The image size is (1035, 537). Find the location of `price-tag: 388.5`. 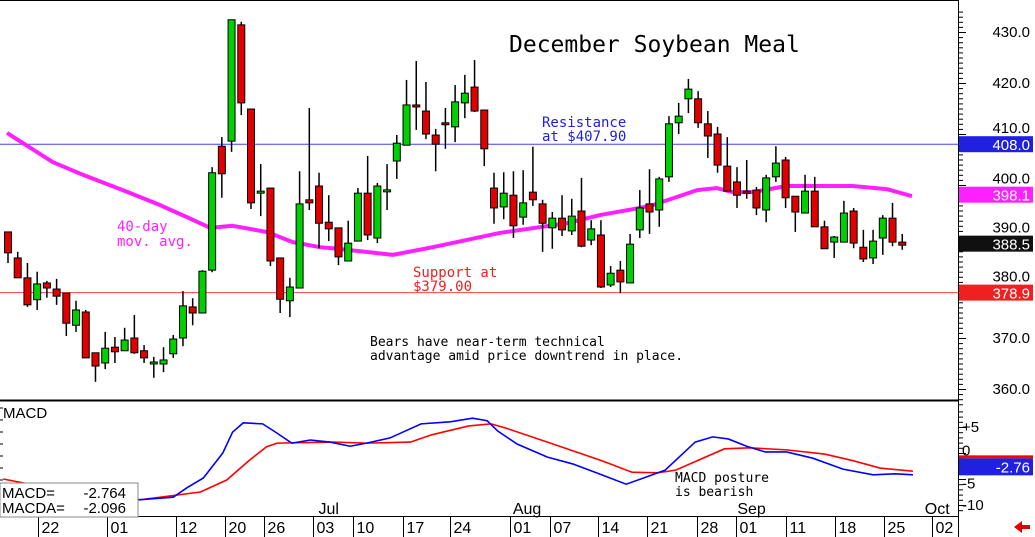

price-tag: 388.5 is located at coordinates (996, 244).